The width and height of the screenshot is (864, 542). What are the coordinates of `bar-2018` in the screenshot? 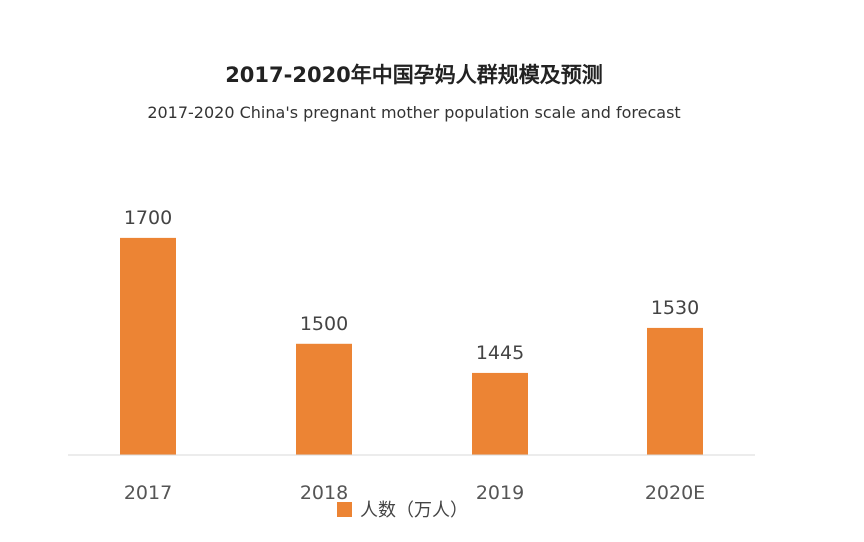 It's located at (324, 399).